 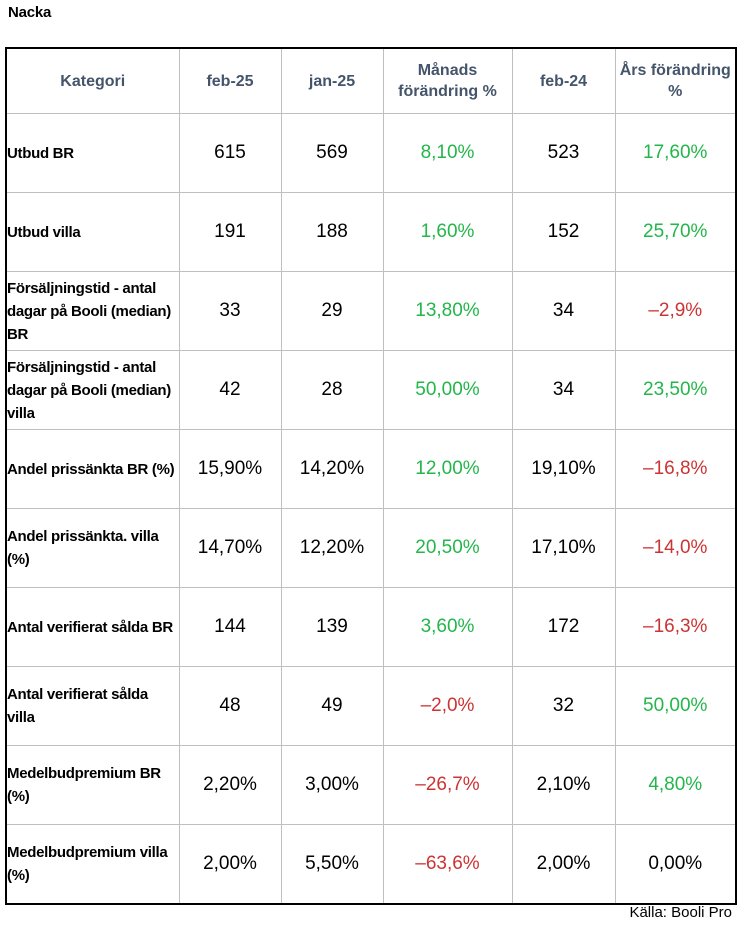 I want to click on cell-monthly-change: –63,6%, so click(x=447, y=864).